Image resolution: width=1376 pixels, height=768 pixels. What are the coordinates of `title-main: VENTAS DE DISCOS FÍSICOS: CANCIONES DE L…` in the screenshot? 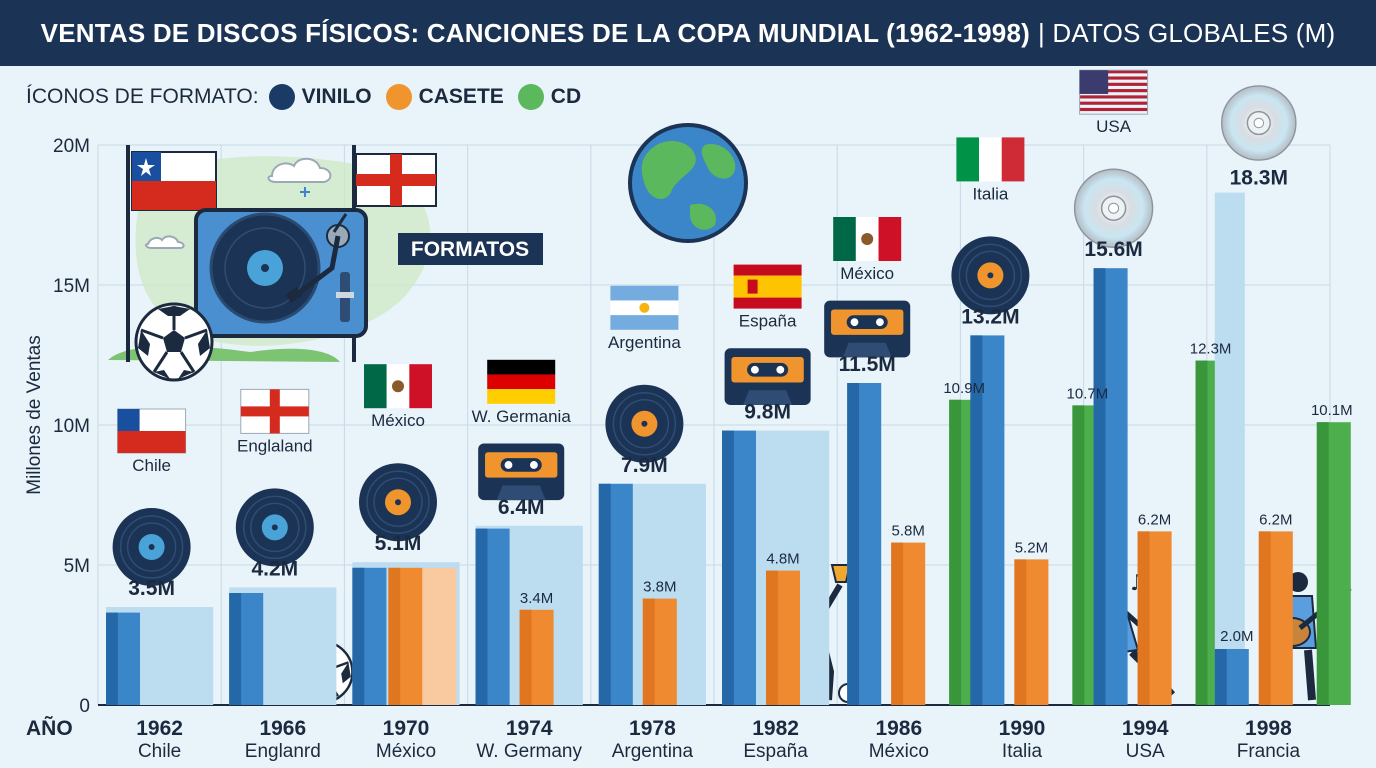 It's located at (535, 32).